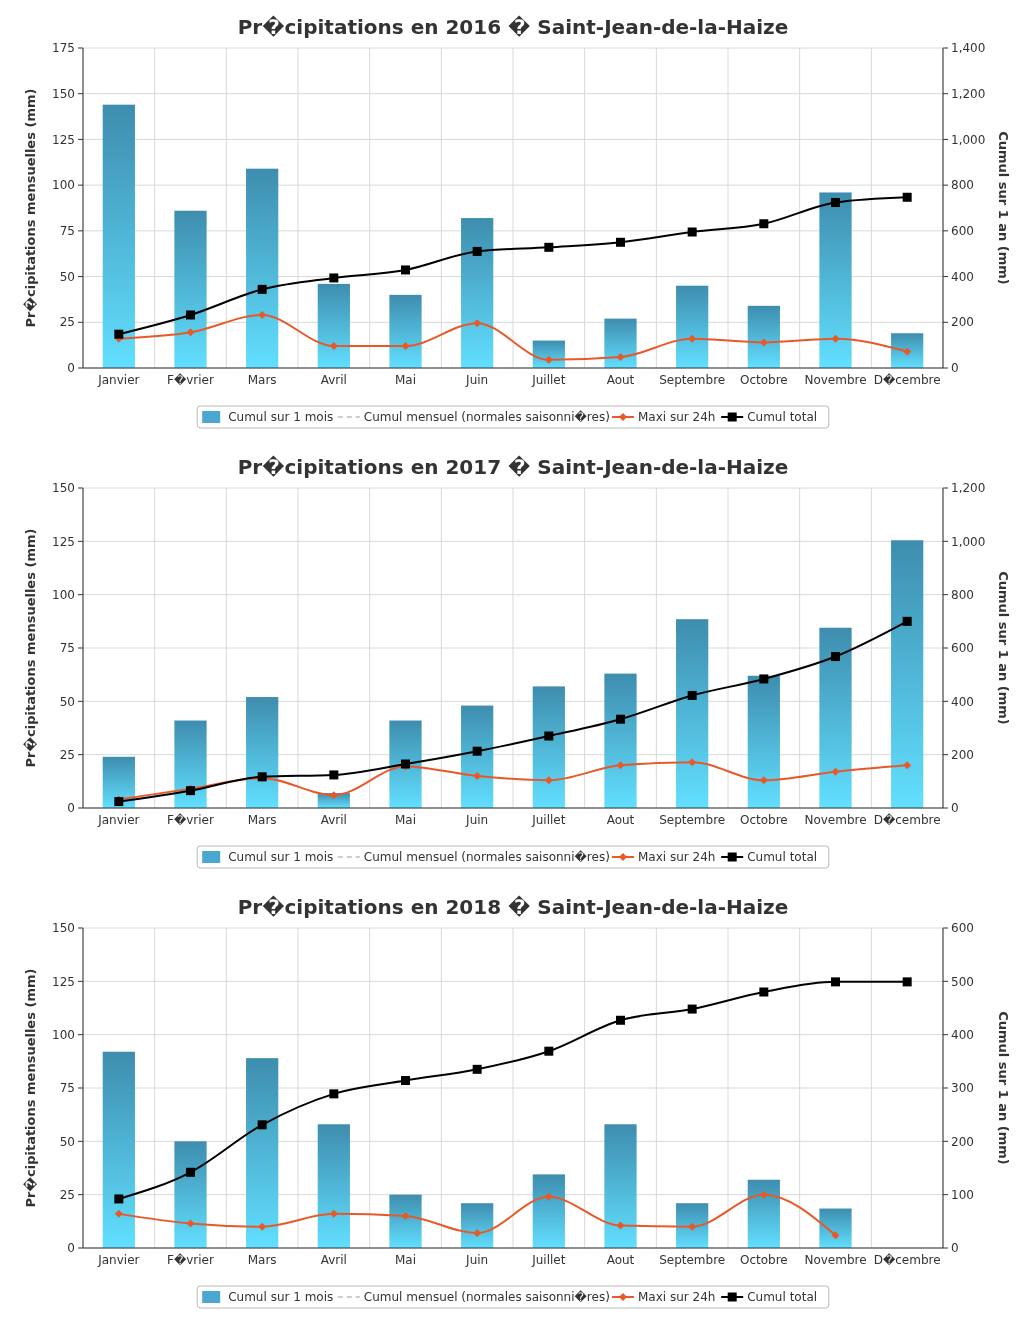 The width and height of the screenshot is (1026, 1328). Describe the element at coordinates (333, 380) in the screenshot. I see `x-tick-label: Avril` at that location.